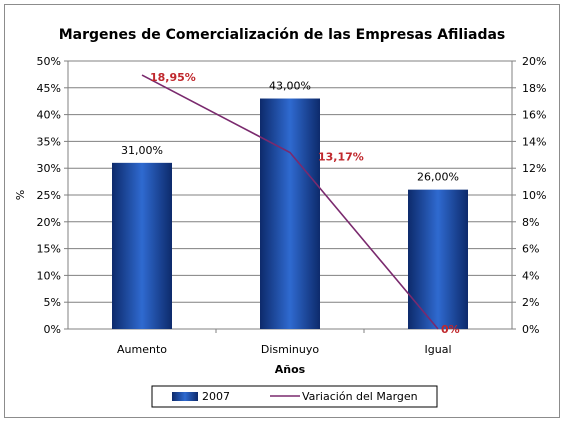 Image resolution: width=565 pixels, height=424 pixels. What do you see at coordinates (142, 150) in the screenshot?
I see `bar-data-label: 31,00%` at bounding box center [142, 150].